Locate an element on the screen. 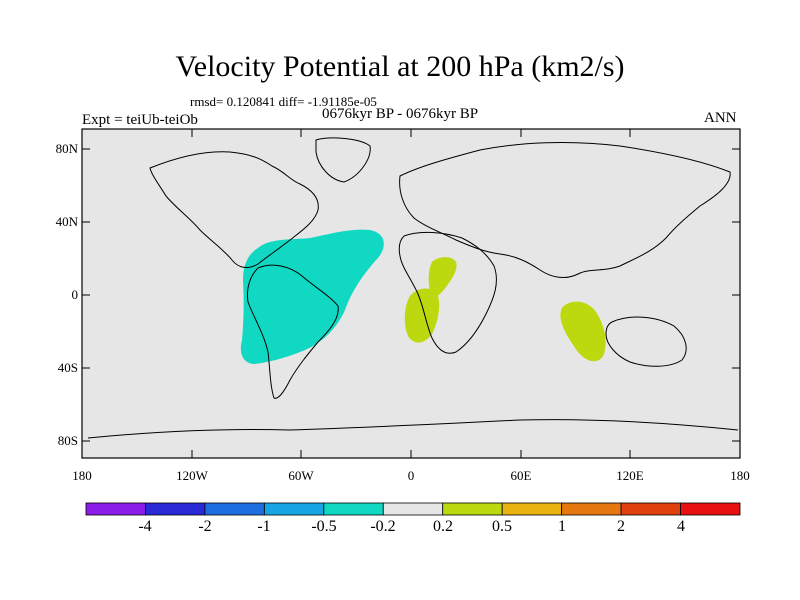  colorbar-label: -1 is located at coordinates (264, 526).